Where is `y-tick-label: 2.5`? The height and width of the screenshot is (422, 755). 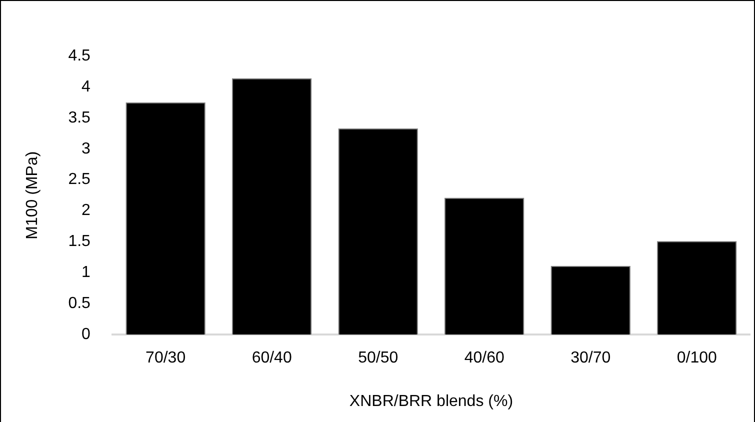
y-tick-label: 2.5 is located at coordinates (79, 179).